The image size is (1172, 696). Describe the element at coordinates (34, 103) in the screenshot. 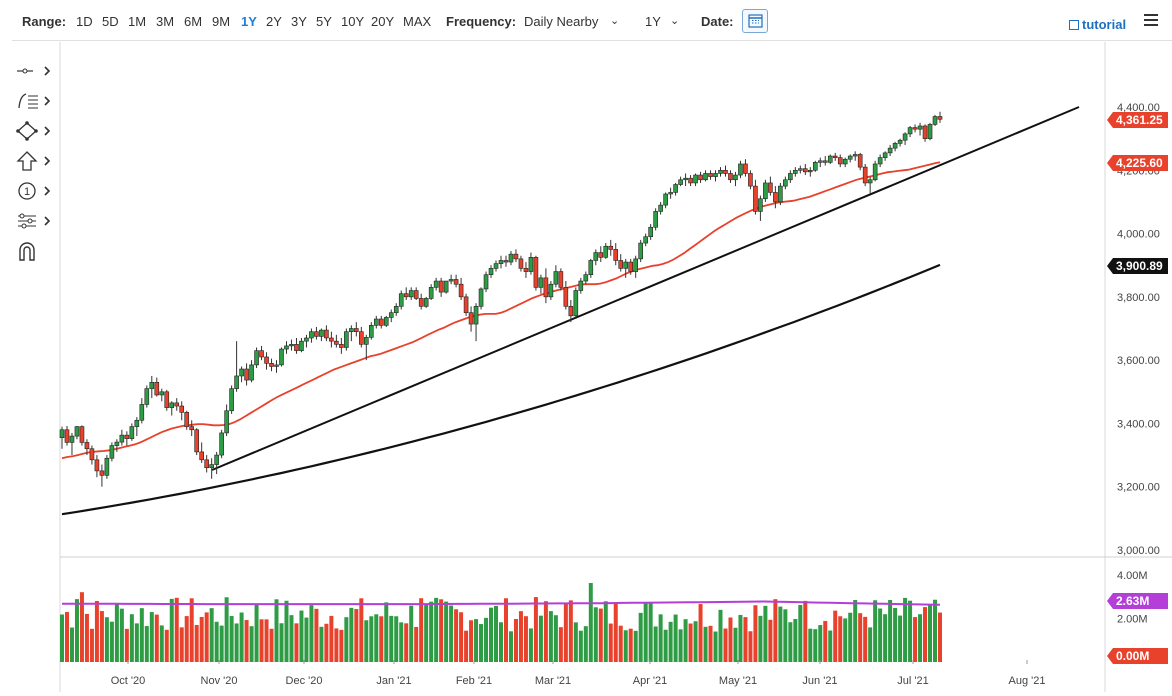

I see `fibonacci-tool-icon` at that location.